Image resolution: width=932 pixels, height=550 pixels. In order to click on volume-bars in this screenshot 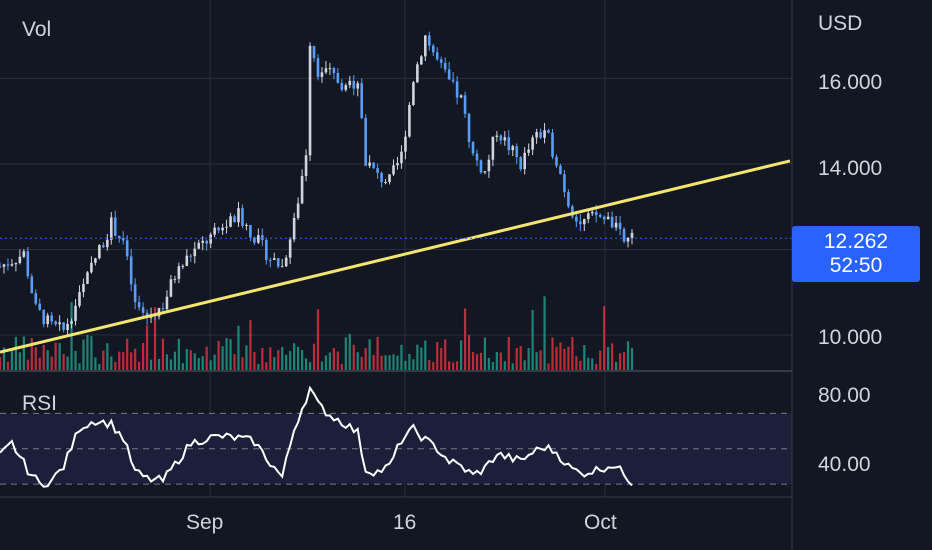, I will do `click(317, 333)`.